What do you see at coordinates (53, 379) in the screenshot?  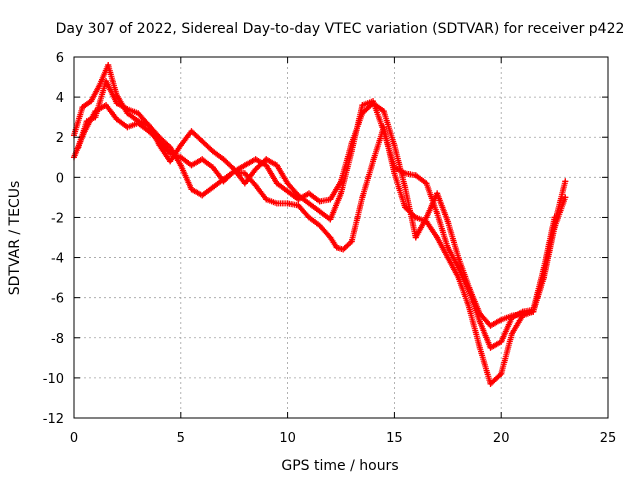 I see `y-tick-label: -10` at bounding box center [53, 379].